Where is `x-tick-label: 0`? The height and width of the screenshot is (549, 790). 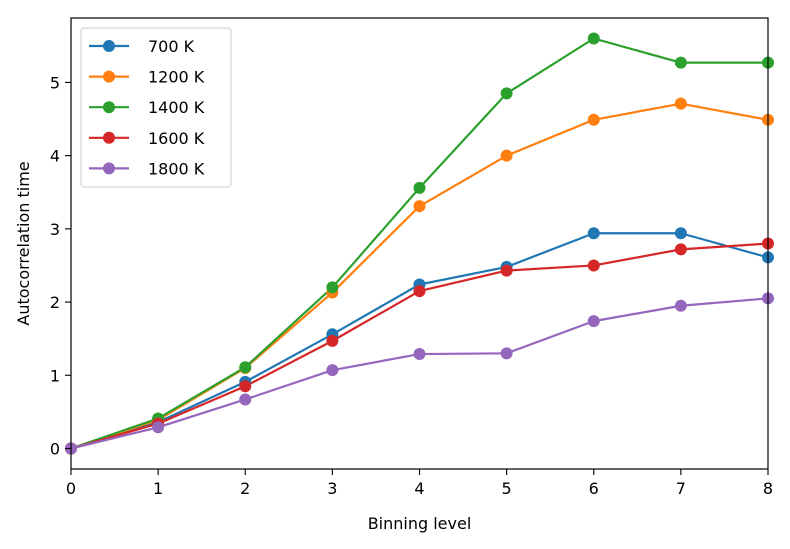
x-tick-label: 0 is located at coordinates (71, 488).